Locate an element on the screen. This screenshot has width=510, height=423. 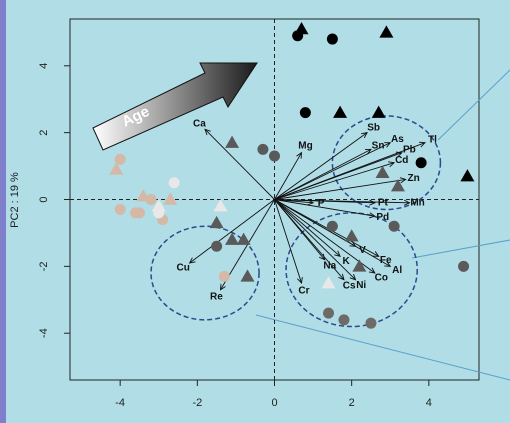
loading-arrow-cu is located at coordinates (232, 231).